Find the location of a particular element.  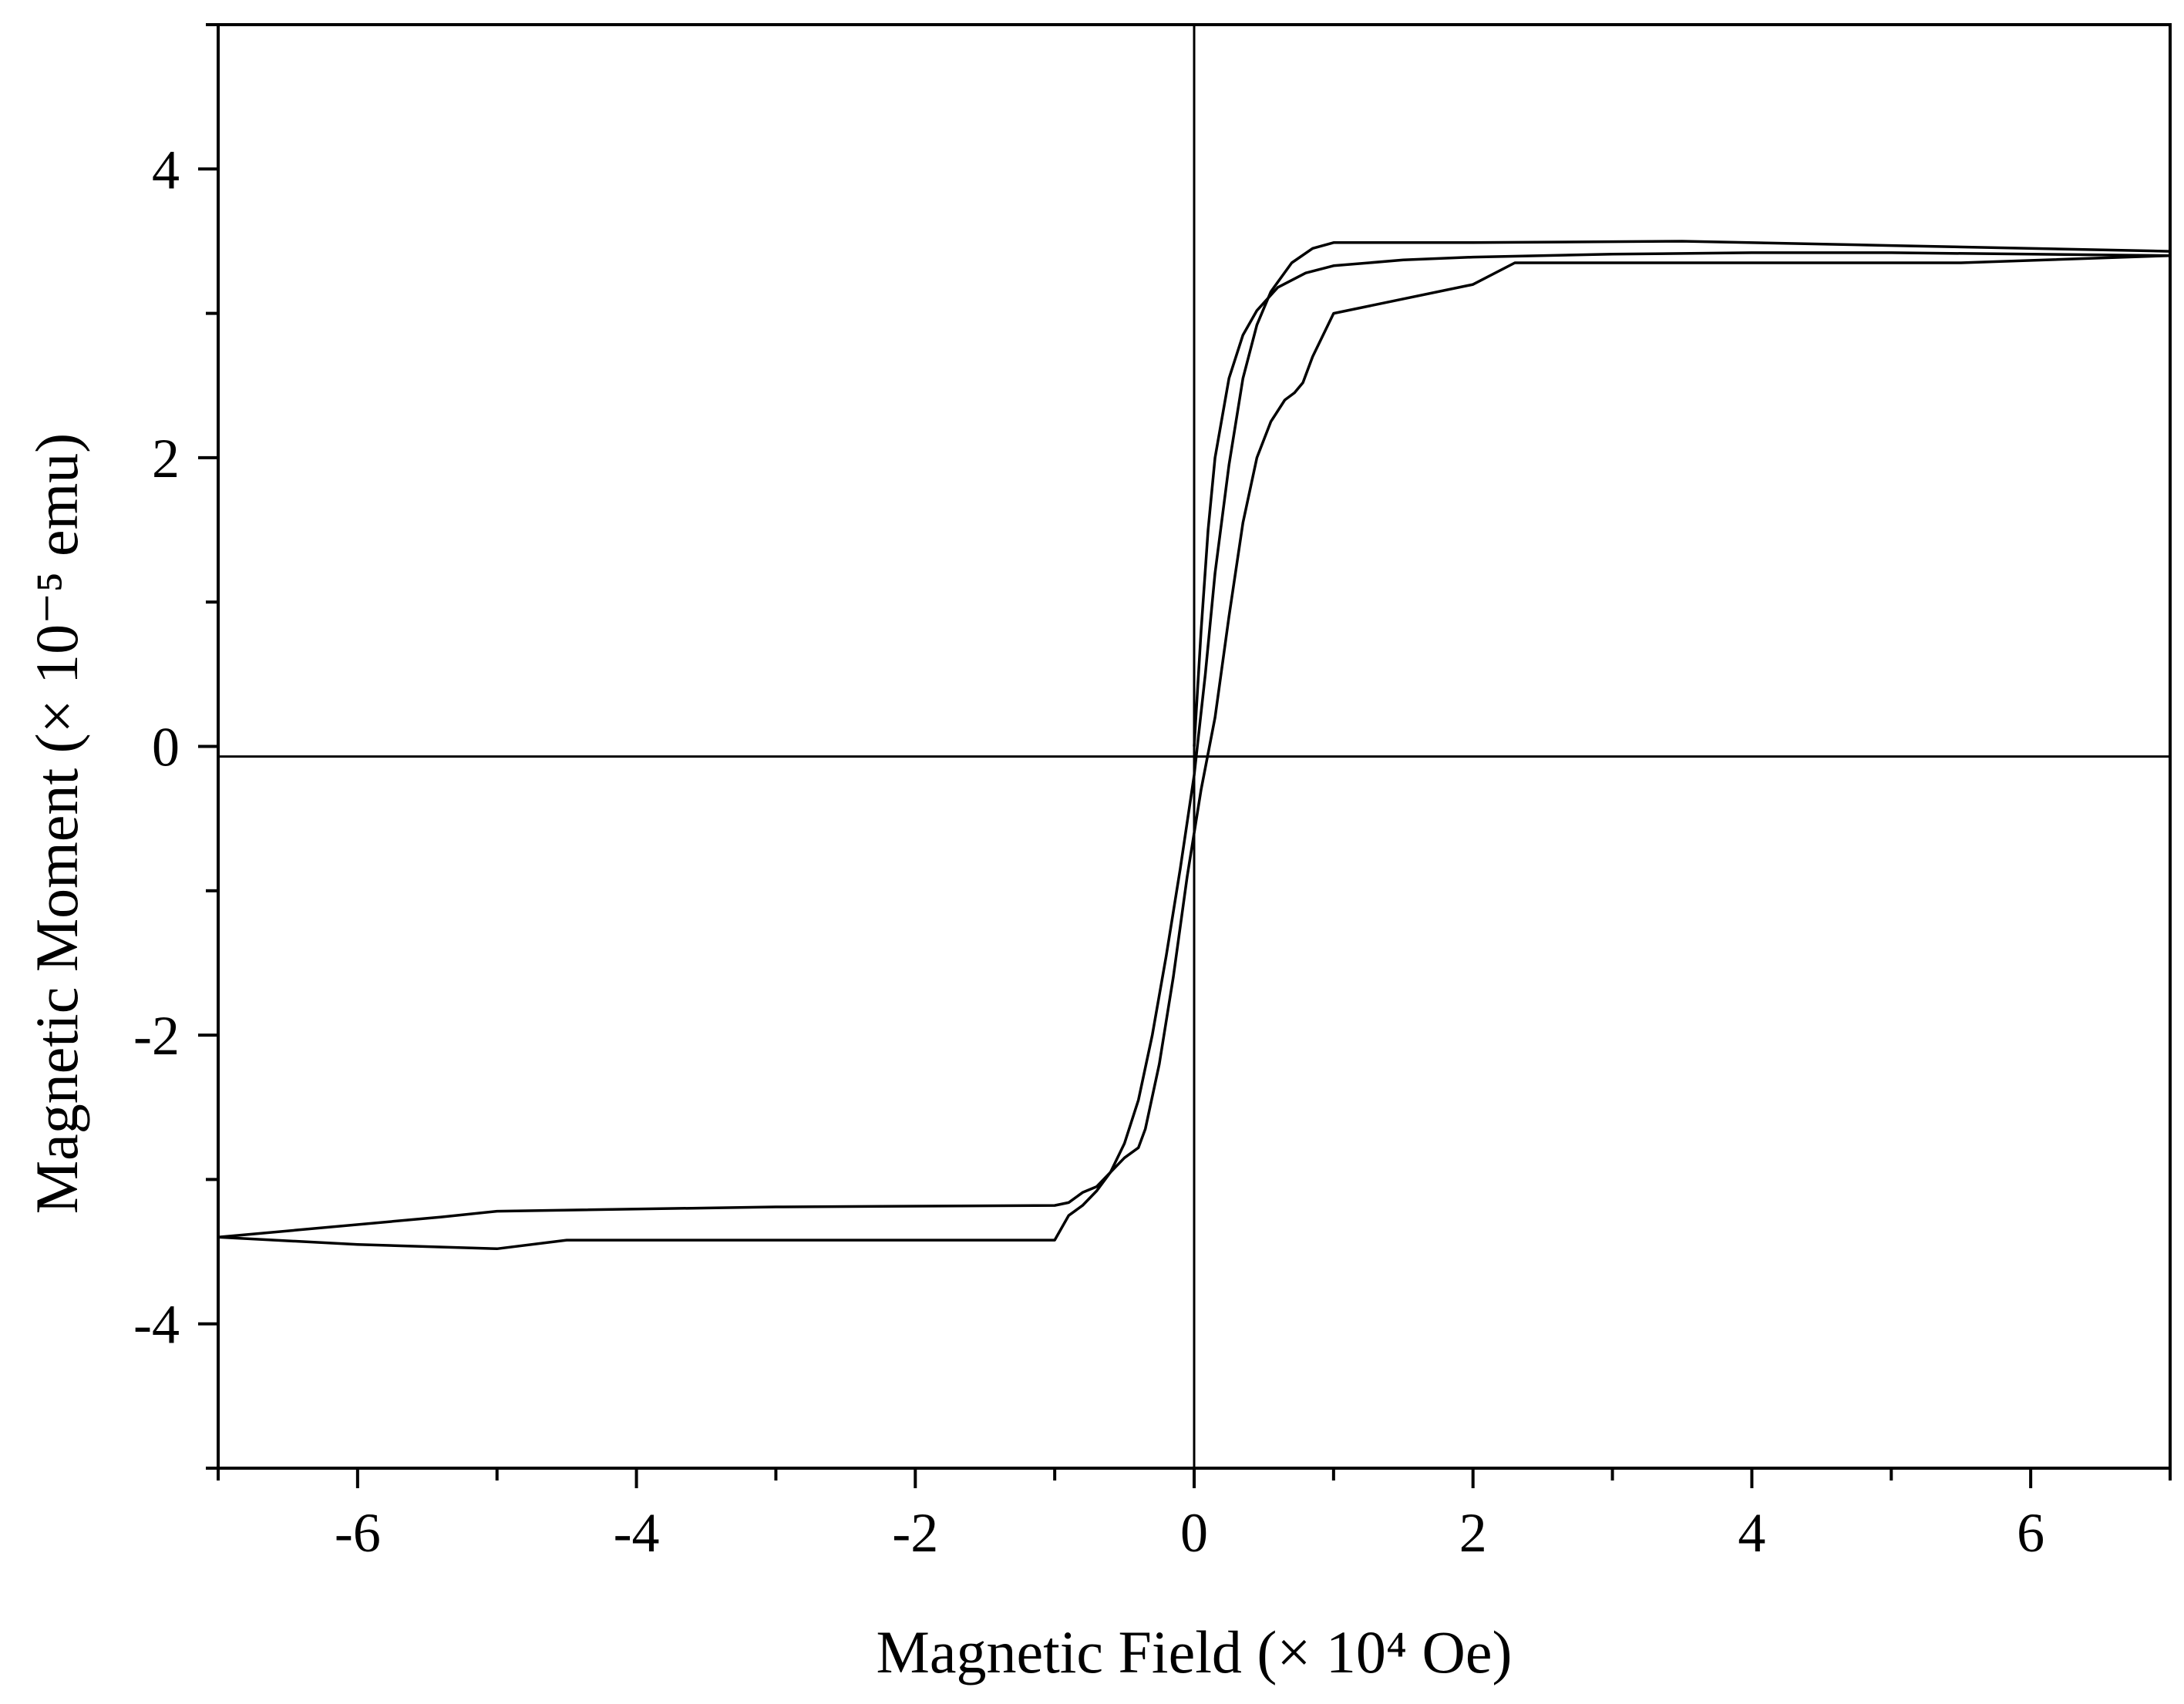

x-tick-label: -6 is located at coordinates (358, 1533).